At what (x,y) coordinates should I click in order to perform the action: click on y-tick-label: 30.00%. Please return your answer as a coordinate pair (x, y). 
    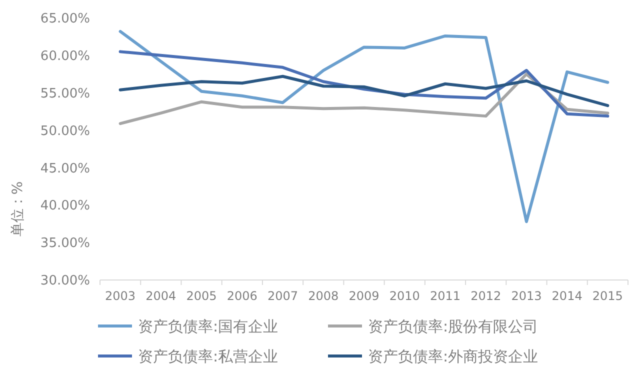
    Looking at the image, I should click on (65, 281).